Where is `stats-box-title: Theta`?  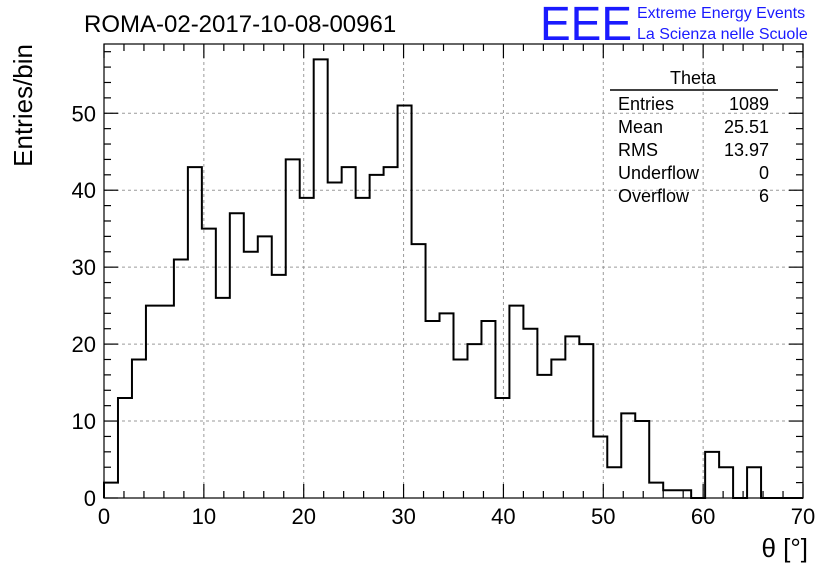 stats-box-title: Theta is located at coordinates (693, 78).